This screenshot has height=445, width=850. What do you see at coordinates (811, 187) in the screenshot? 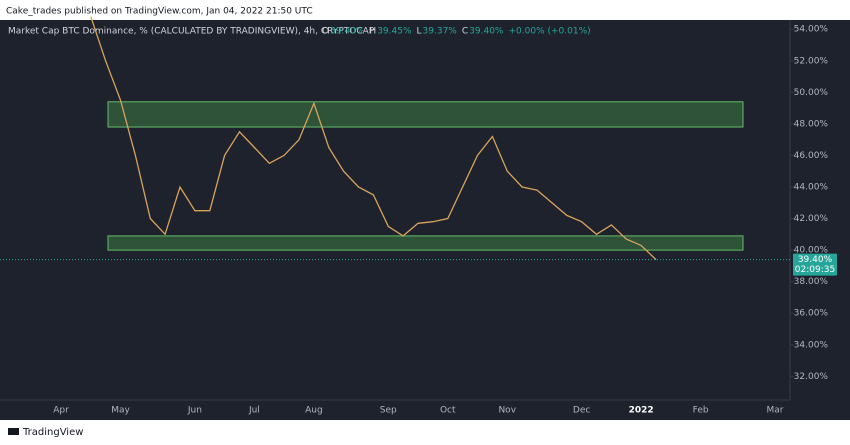
I see `y-tick-label: 44.00%` at bounding box center [811, 187].